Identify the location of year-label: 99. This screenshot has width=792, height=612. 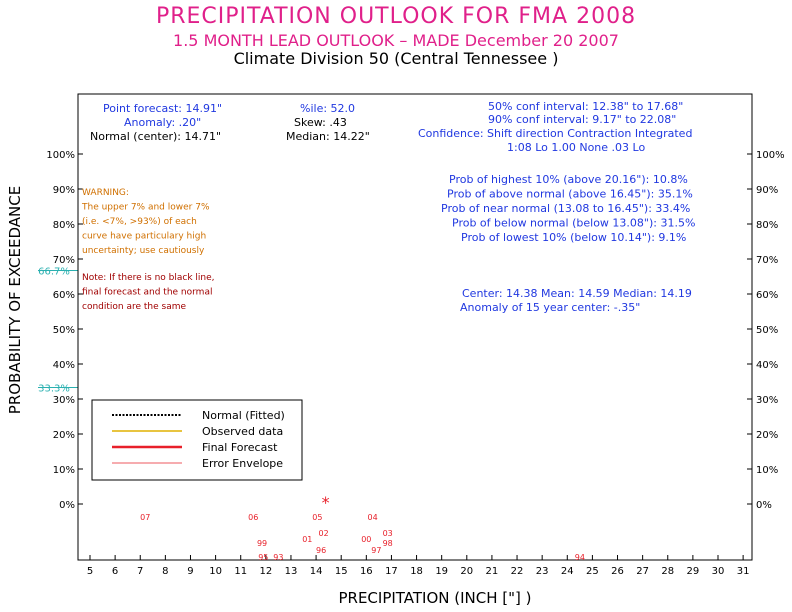
(262, 543).